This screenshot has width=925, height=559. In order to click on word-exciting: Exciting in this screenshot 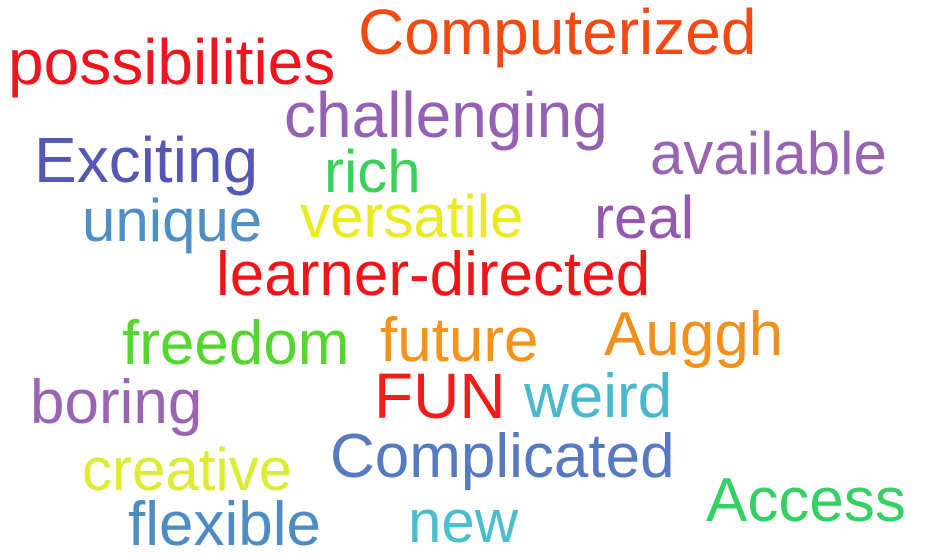, I will do `click(146, 160)`.